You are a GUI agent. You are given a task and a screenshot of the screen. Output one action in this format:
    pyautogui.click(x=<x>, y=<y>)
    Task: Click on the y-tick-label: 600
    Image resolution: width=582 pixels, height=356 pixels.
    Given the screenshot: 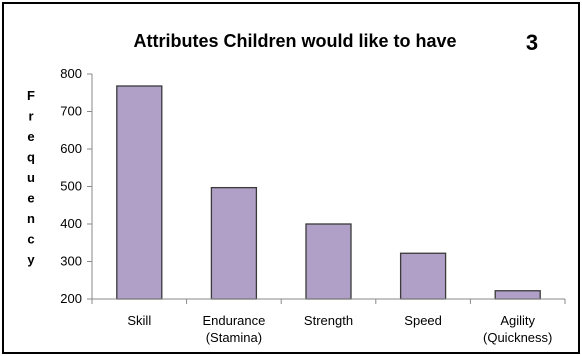 What is the action you would take?
    pyautogui.click(x=71, y=148)
    